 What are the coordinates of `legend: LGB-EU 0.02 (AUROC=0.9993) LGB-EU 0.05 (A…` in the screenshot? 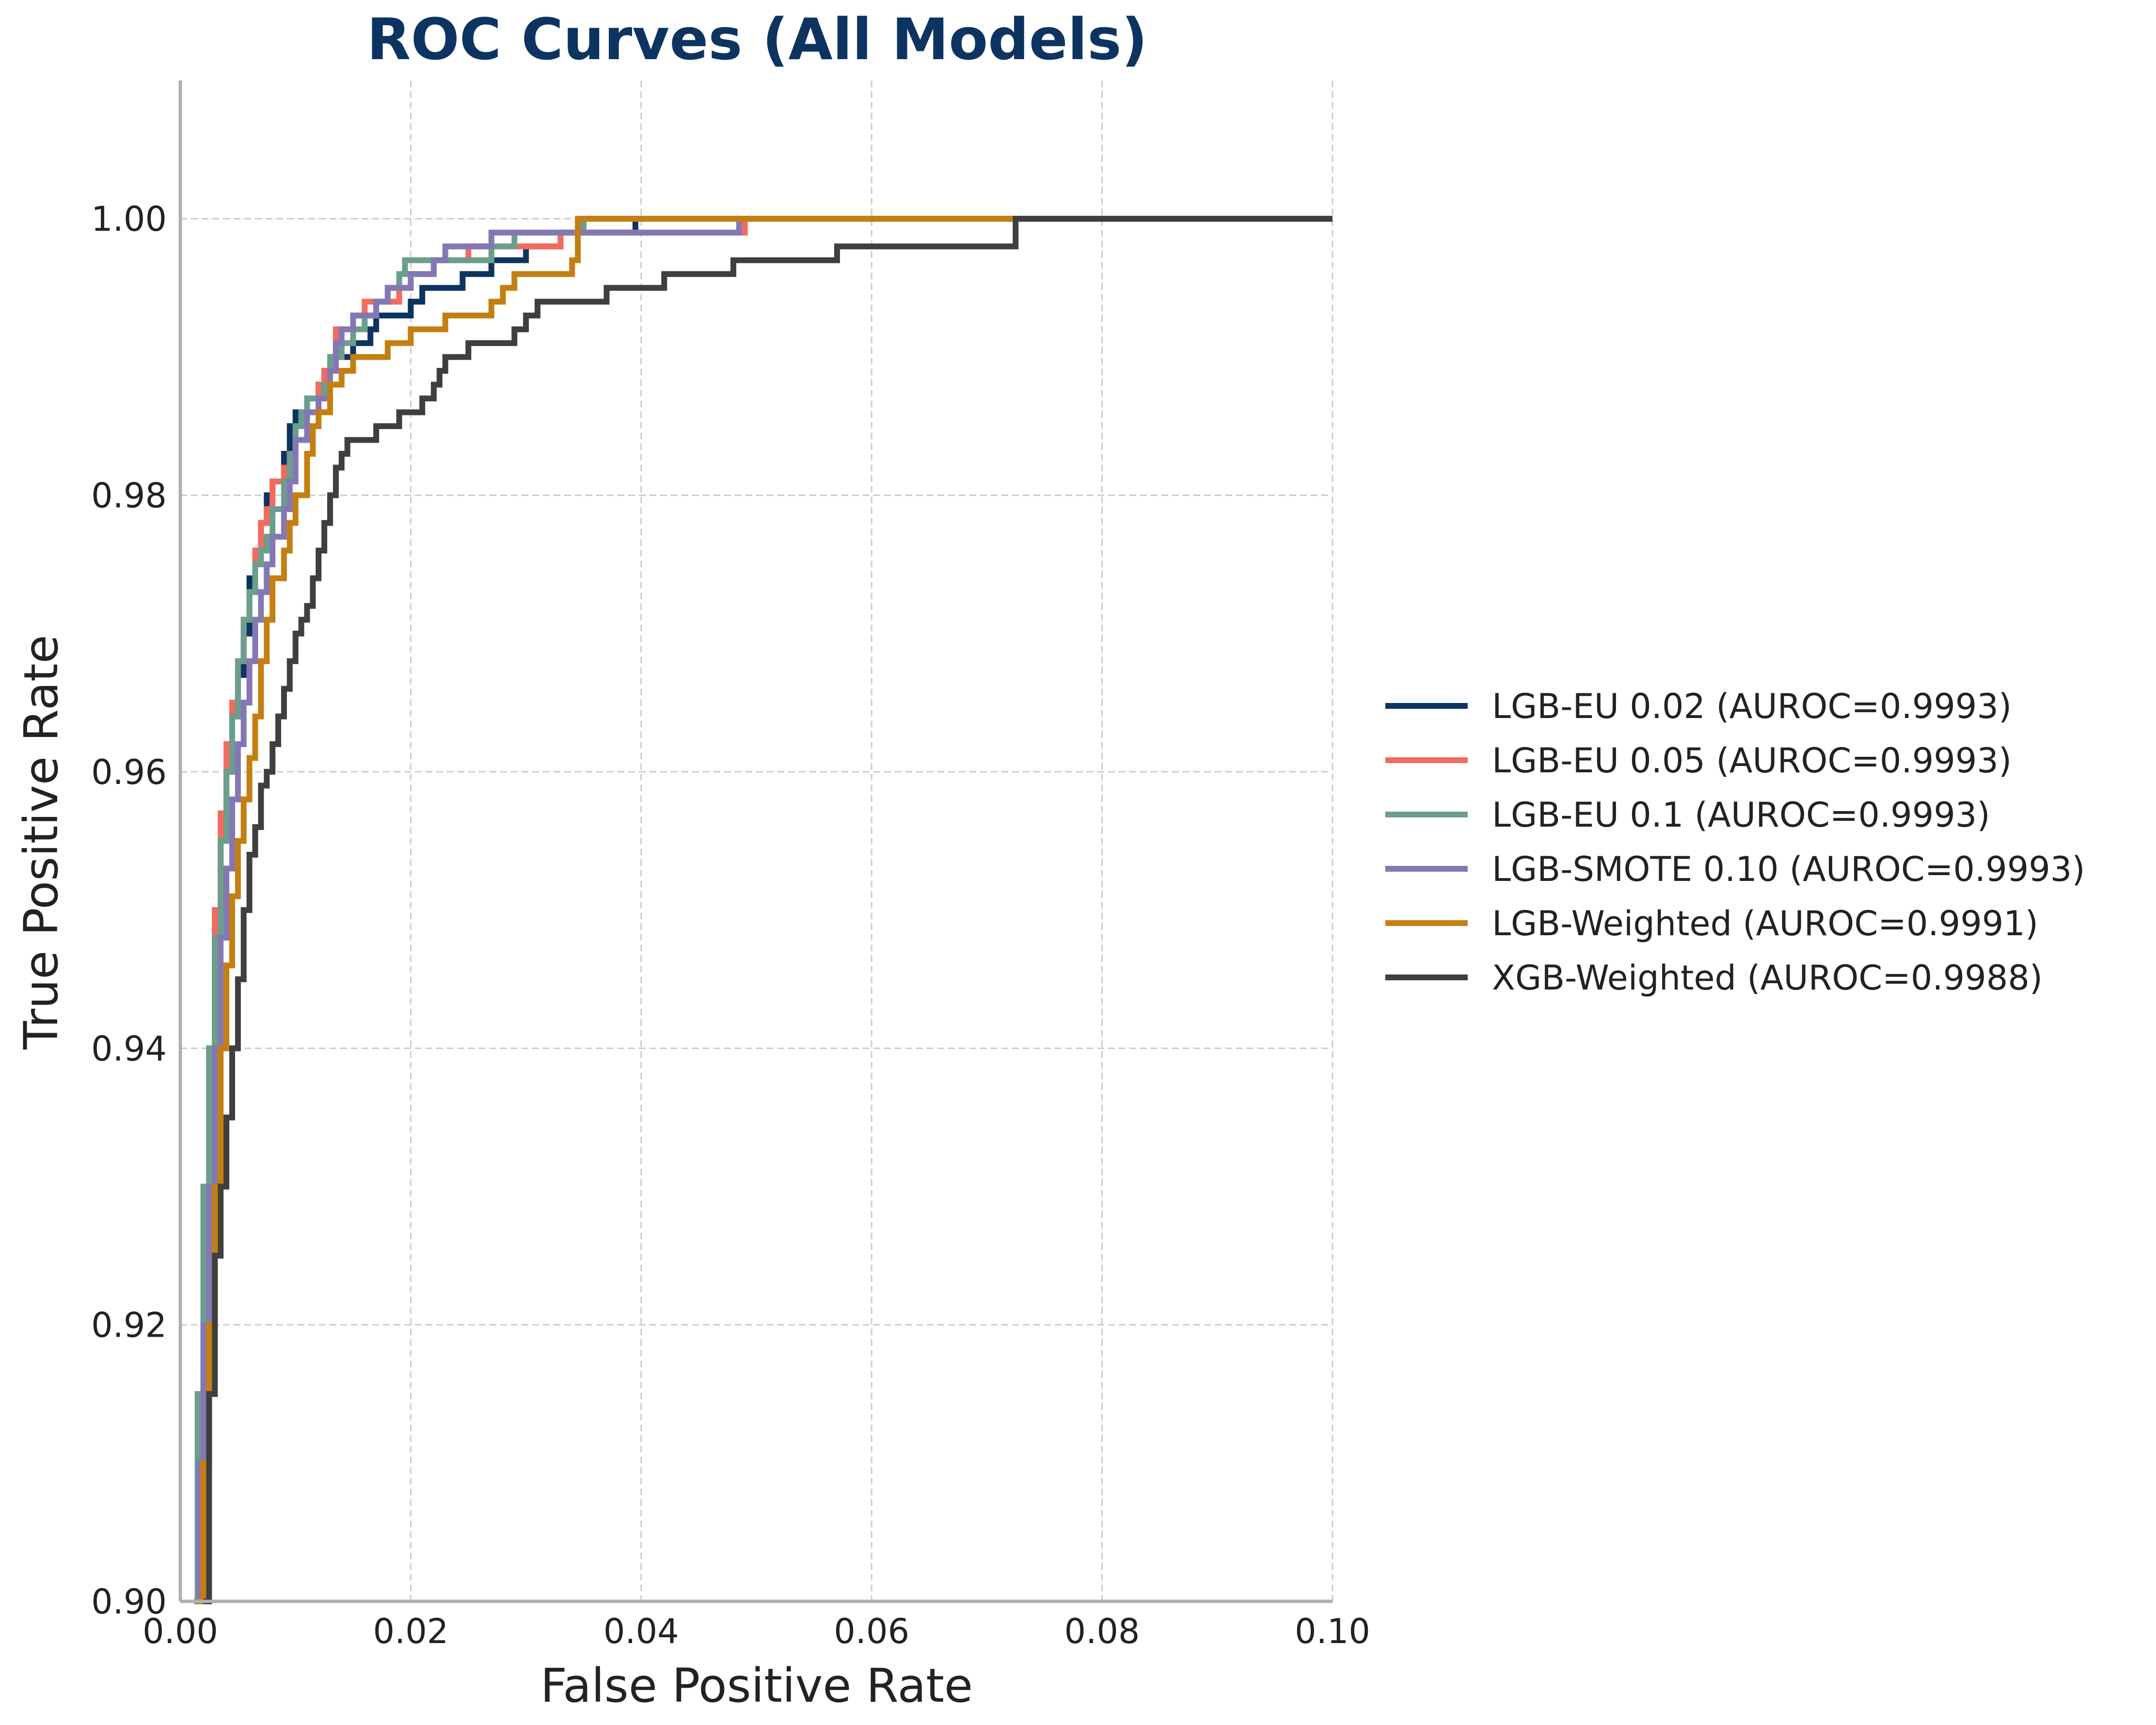 It's located at (1735, 842).